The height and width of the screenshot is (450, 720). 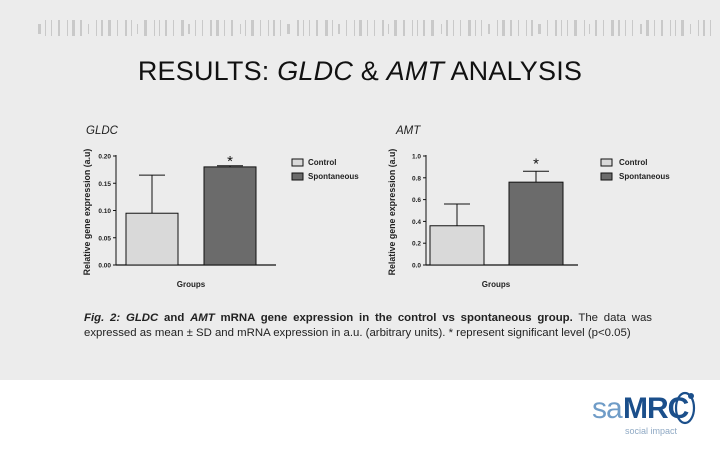 I want to click on samrc-logo: sa MRC social impact, so click(x=647, y=413).